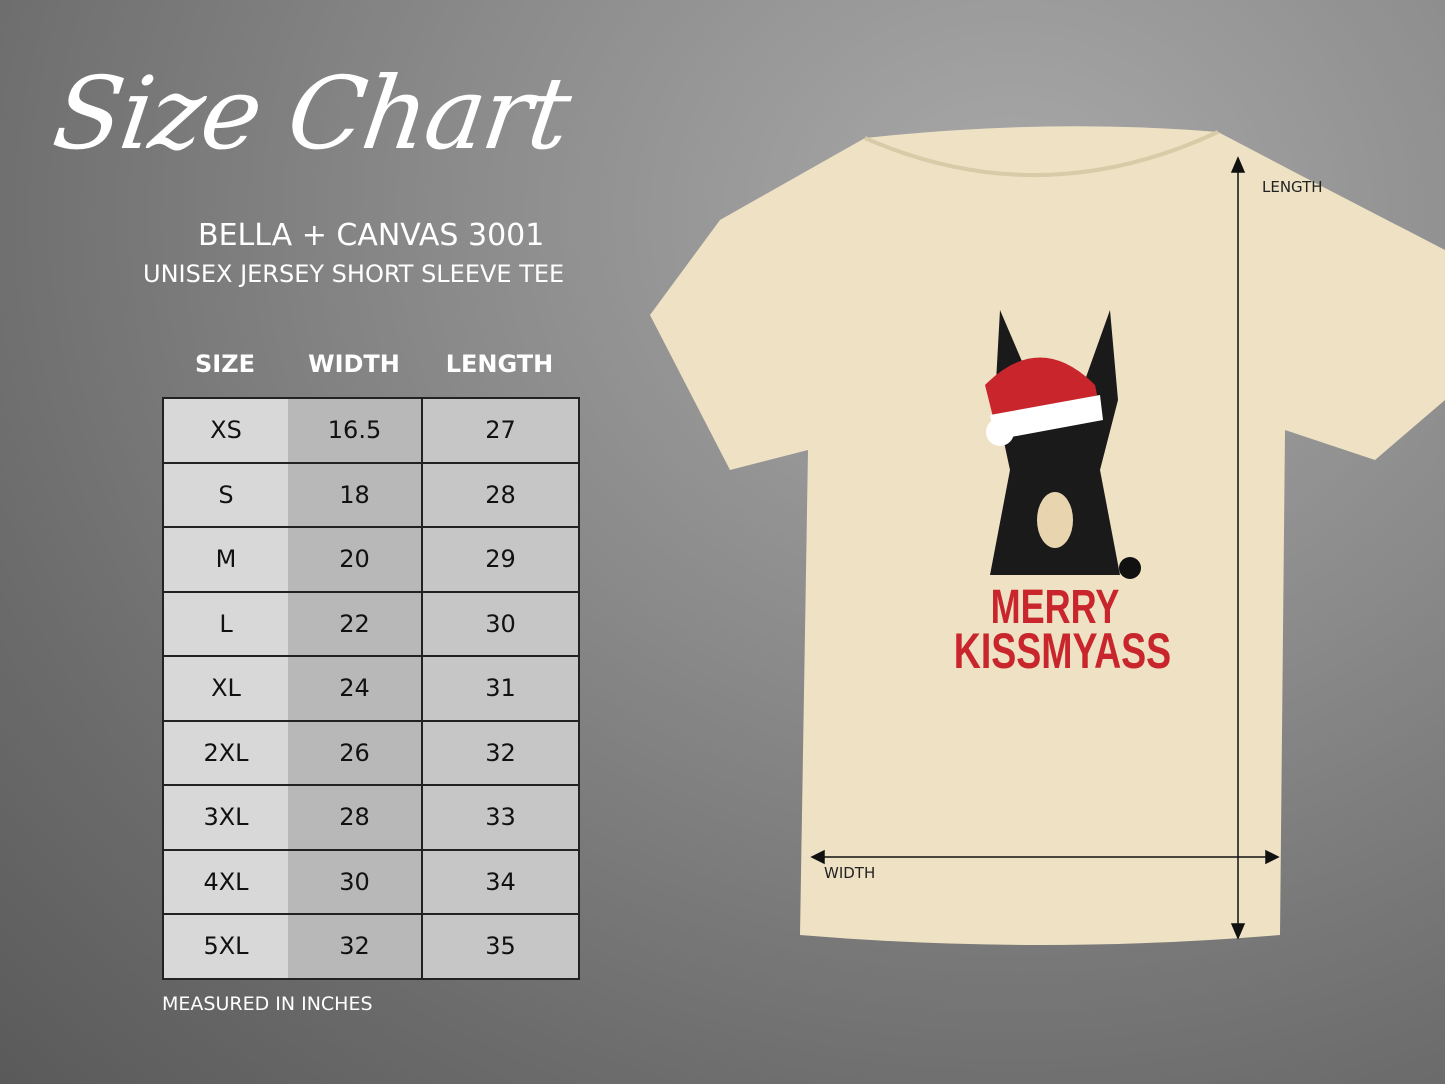 This screenshot has height=1084, width=1445. Describe the element at coordinates (225, 623) in the screenshot. I see `size-cell: L` at that location.